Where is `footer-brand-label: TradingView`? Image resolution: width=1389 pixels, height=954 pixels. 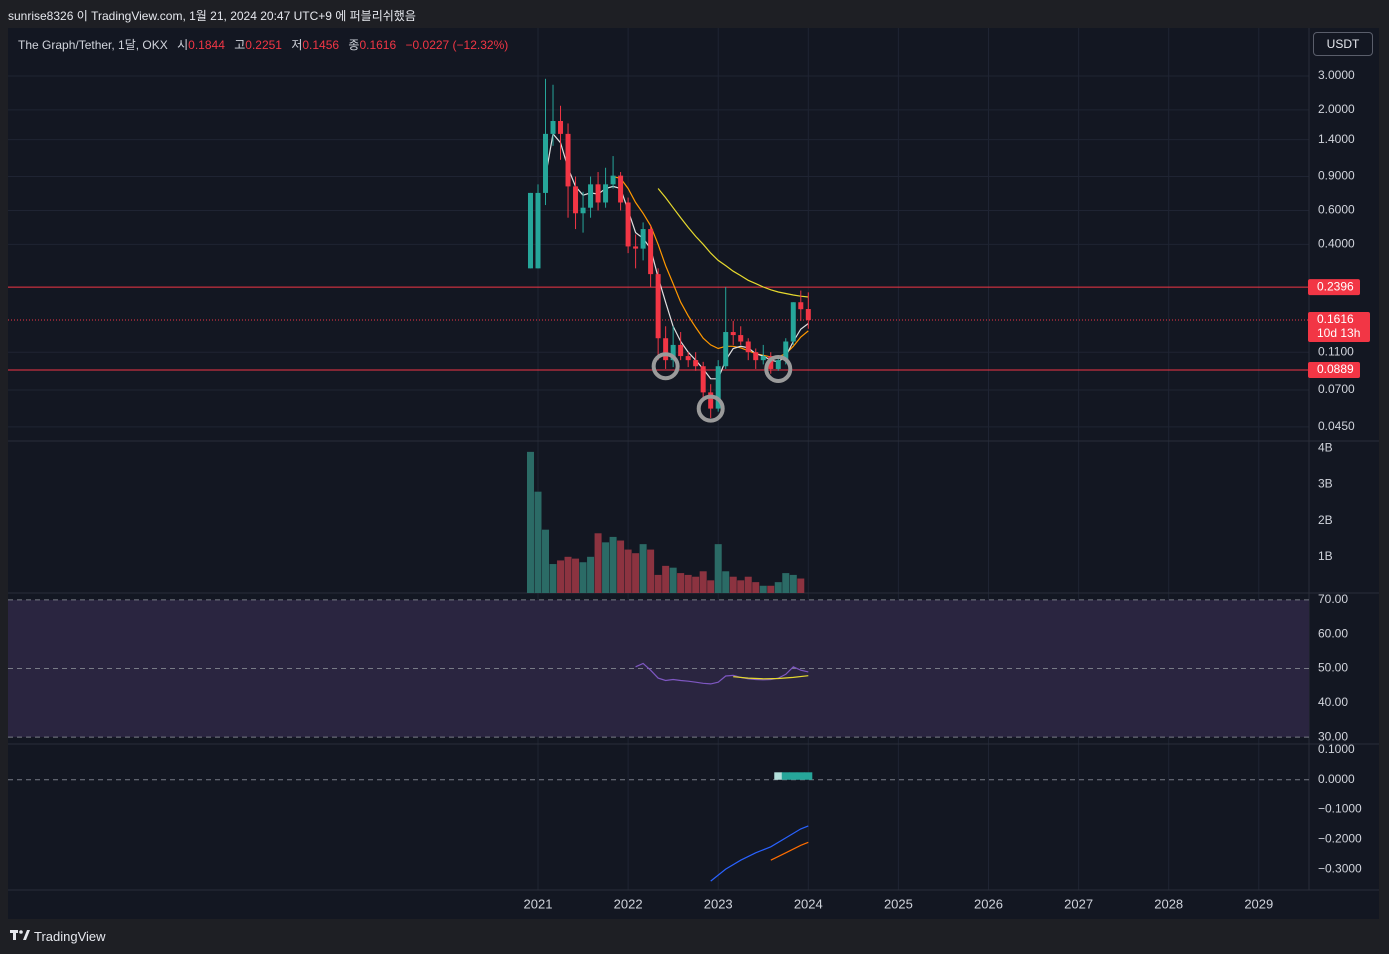 footer-brand-label: TradingView is located at coordinates (70, 936).